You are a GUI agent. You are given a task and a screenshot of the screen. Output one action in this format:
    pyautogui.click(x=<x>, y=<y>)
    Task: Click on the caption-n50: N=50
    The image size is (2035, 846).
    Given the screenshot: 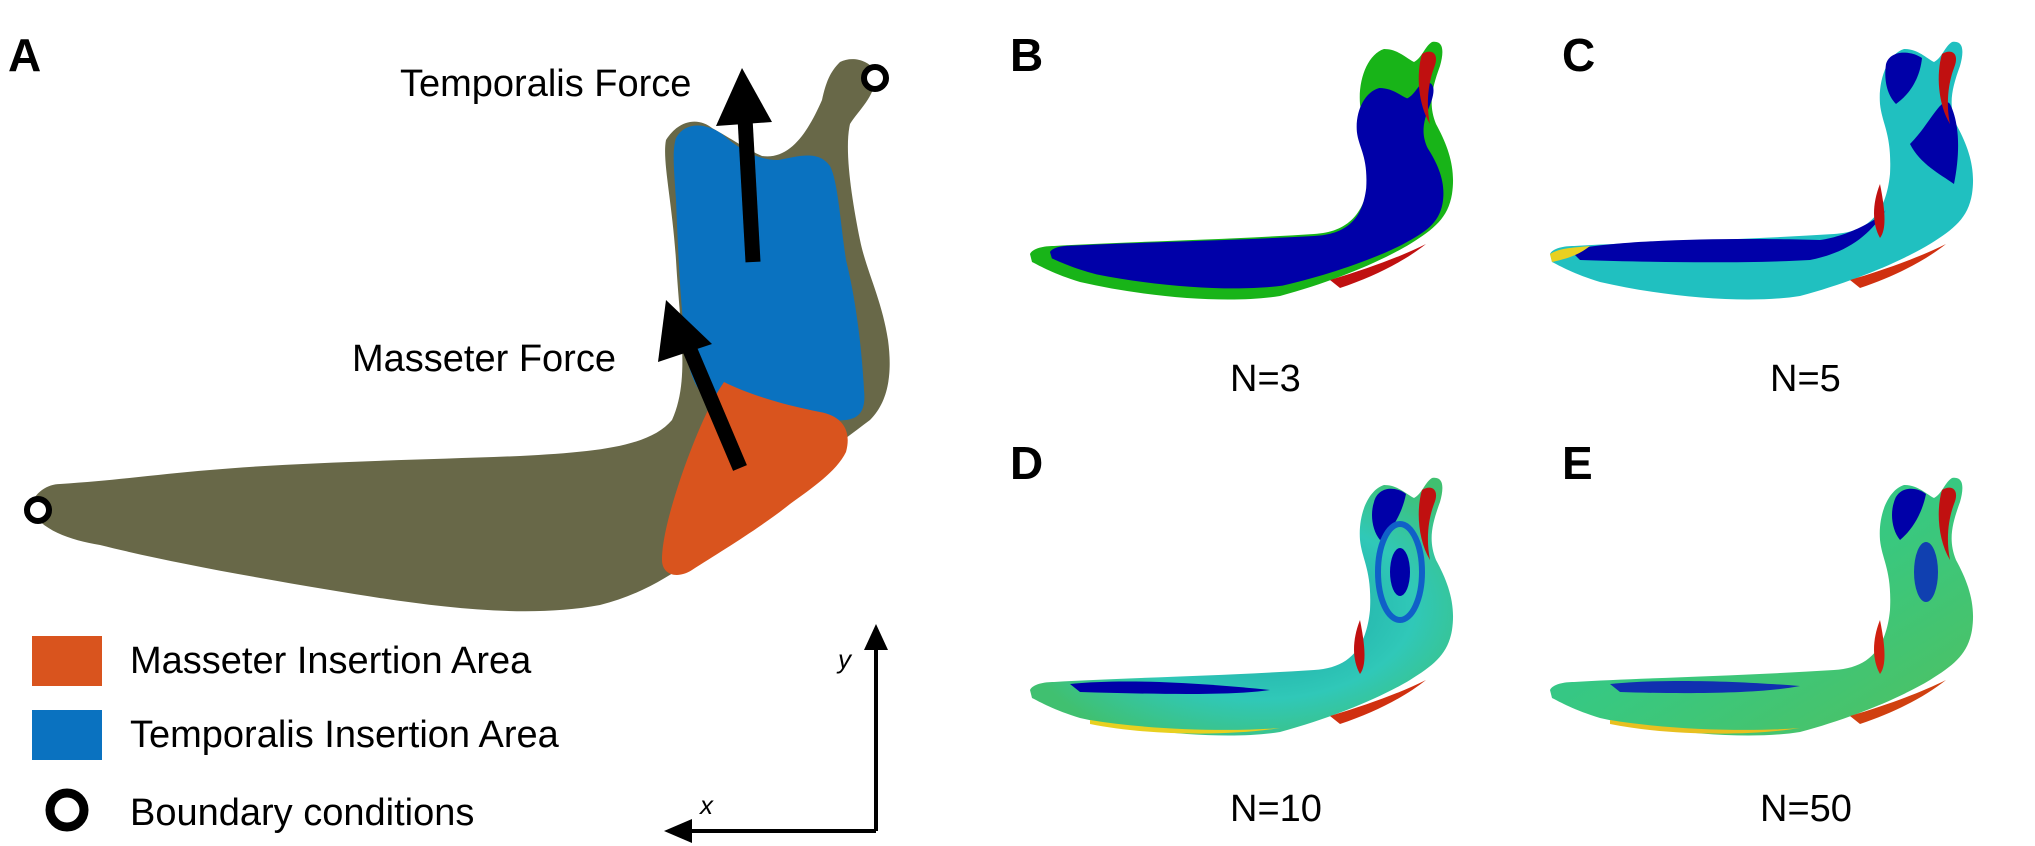 What is the action you would take?
    pyautogui.click(x=1806, y=809)
    